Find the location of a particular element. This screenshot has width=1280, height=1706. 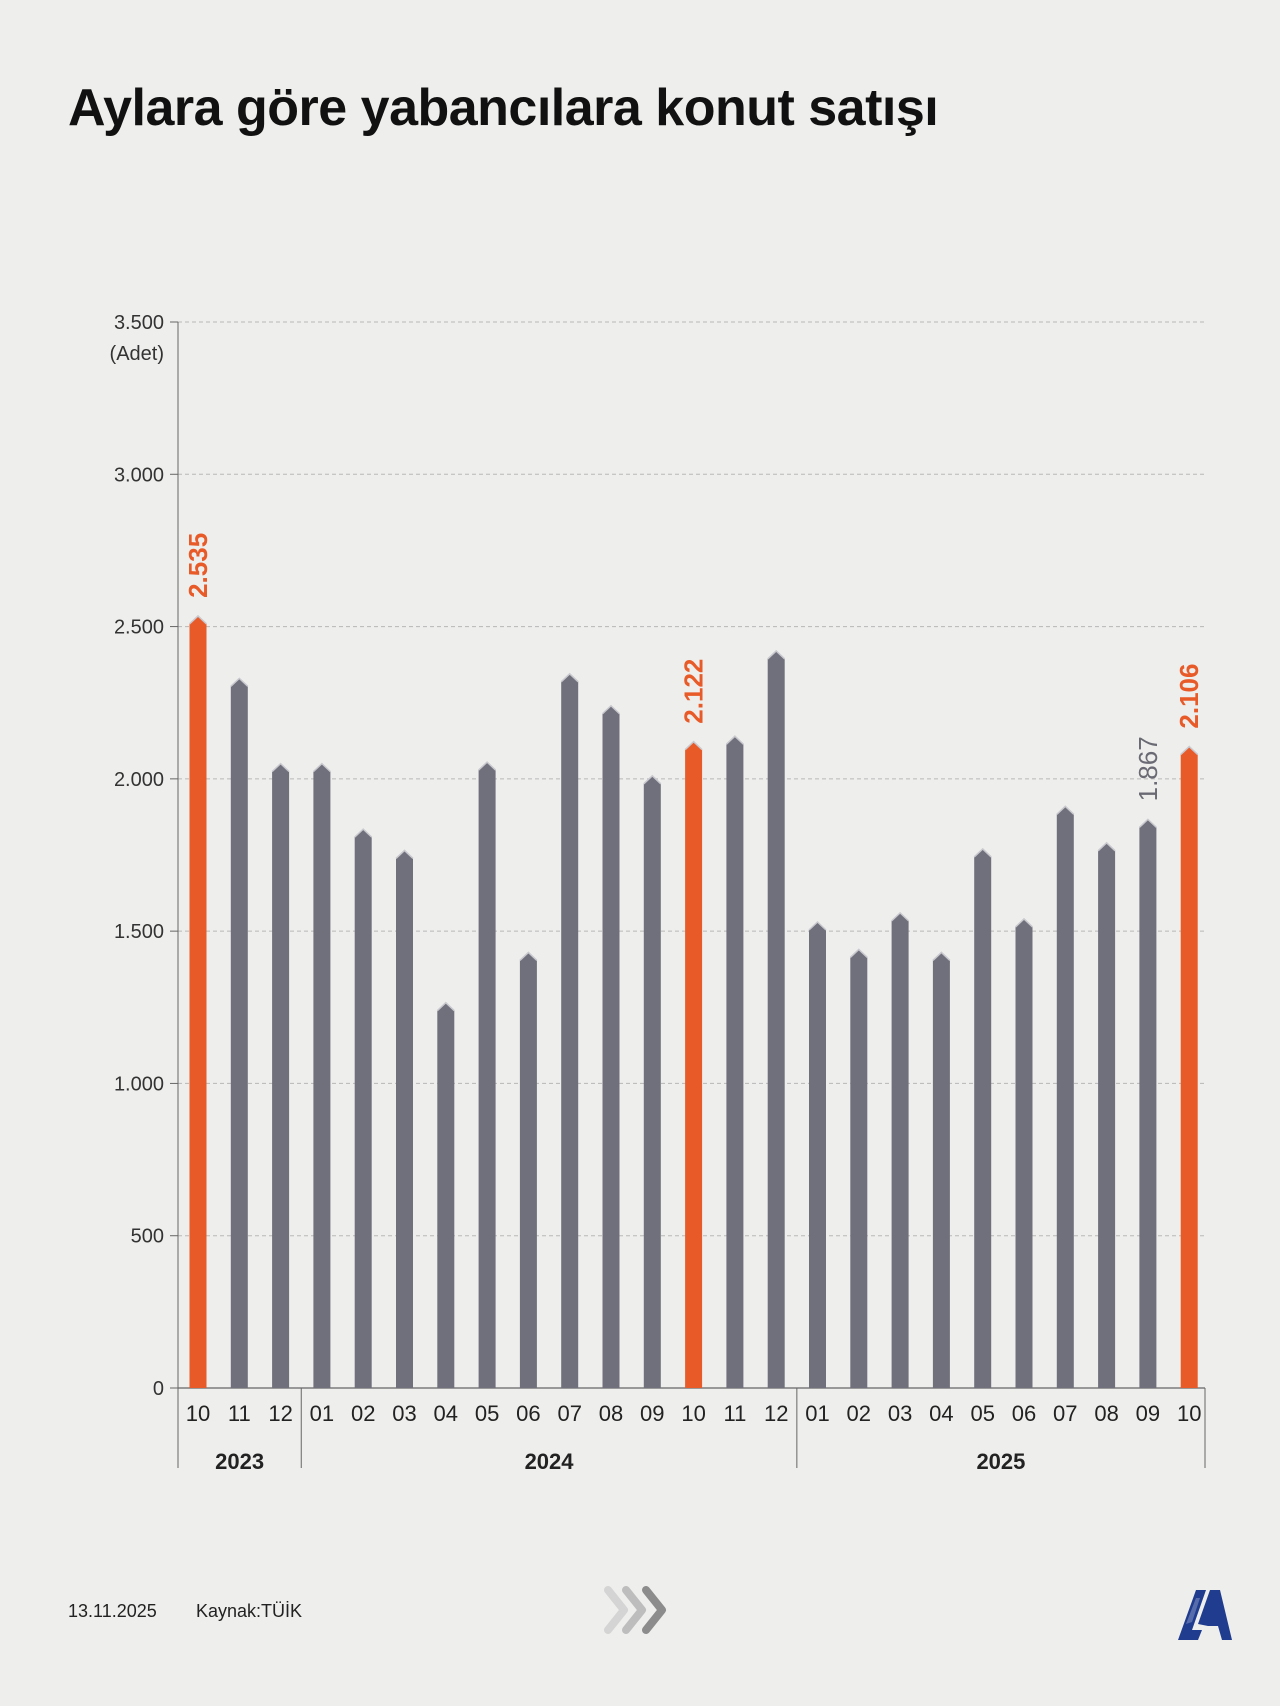

y-tick-label: 2.500 is located at coordinates (139, 628).